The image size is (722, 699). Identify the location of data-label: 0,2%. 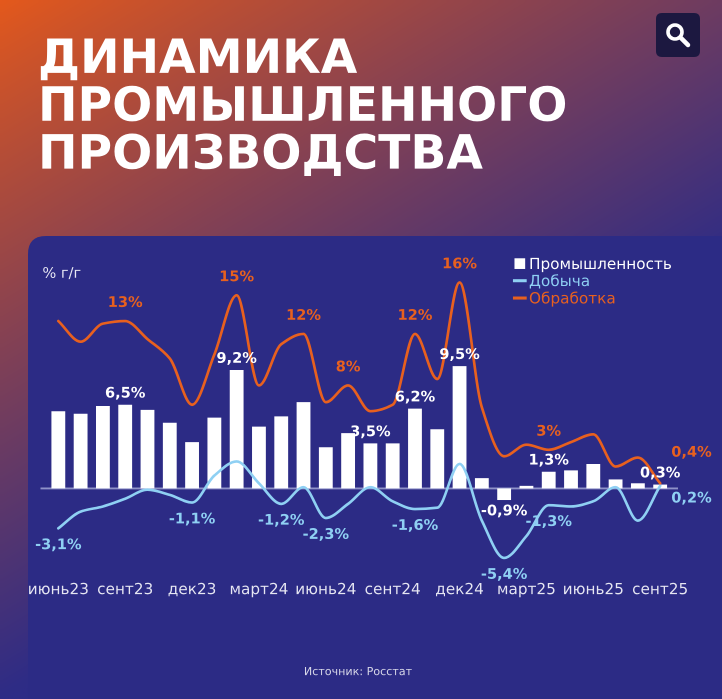
(692, 498).